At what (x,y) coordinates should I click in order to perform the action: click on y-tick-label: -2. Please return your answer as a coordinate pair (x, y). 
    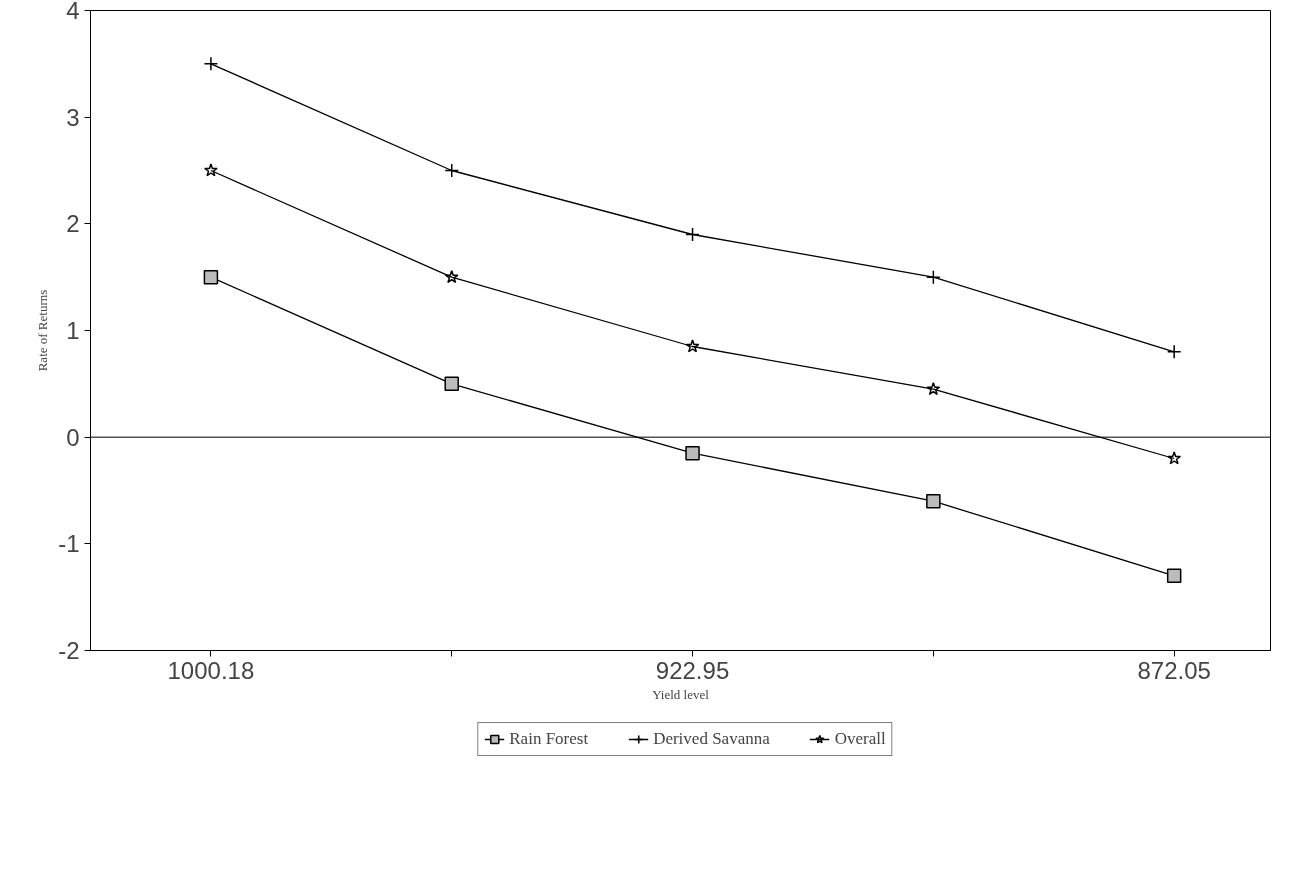
    Looking at the image, I should click on (69, 650).